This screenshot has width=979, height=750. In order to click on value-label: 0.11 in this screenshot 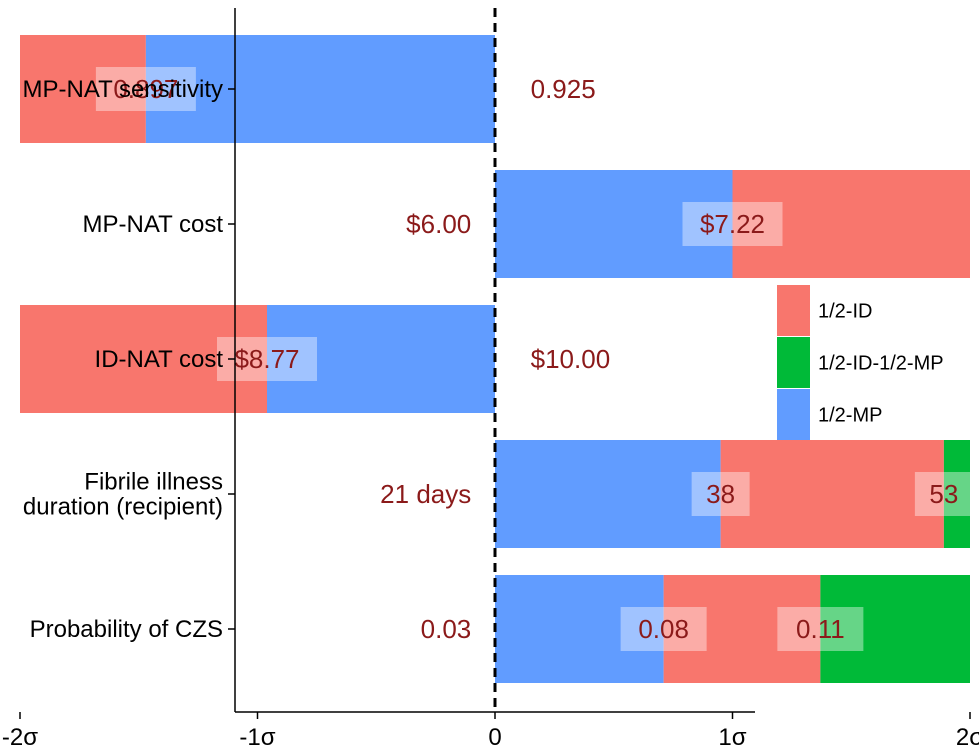, I will do `click(820, 629)`.